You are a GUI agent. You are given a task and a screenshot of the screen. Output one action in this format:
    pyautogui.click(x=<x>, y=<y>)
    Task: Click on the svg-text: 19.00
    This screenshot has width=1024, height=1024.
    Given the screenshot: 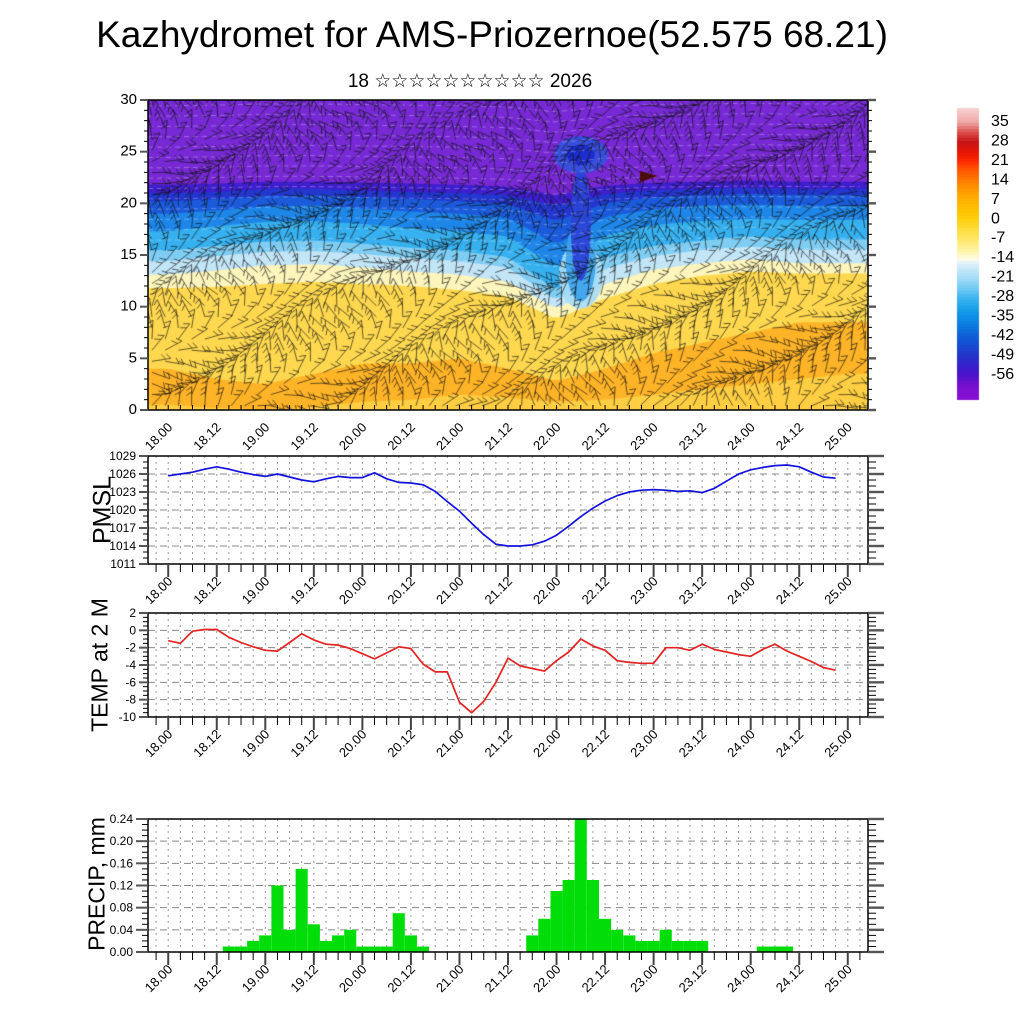 What is the action you would take?
    pyautogui.click(x=256, y=437)
    